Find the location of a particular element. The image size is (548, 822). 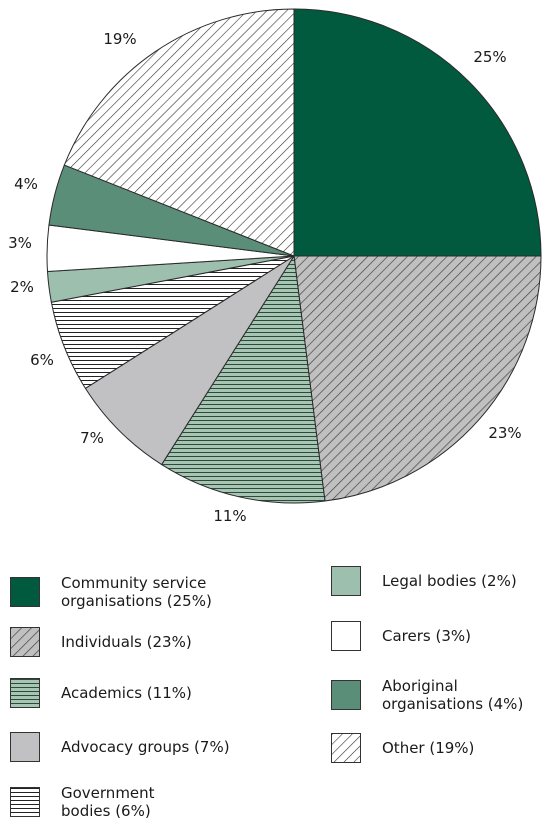

legend-label: Advocacy groups (7%) is located at coordinates (145, 747).